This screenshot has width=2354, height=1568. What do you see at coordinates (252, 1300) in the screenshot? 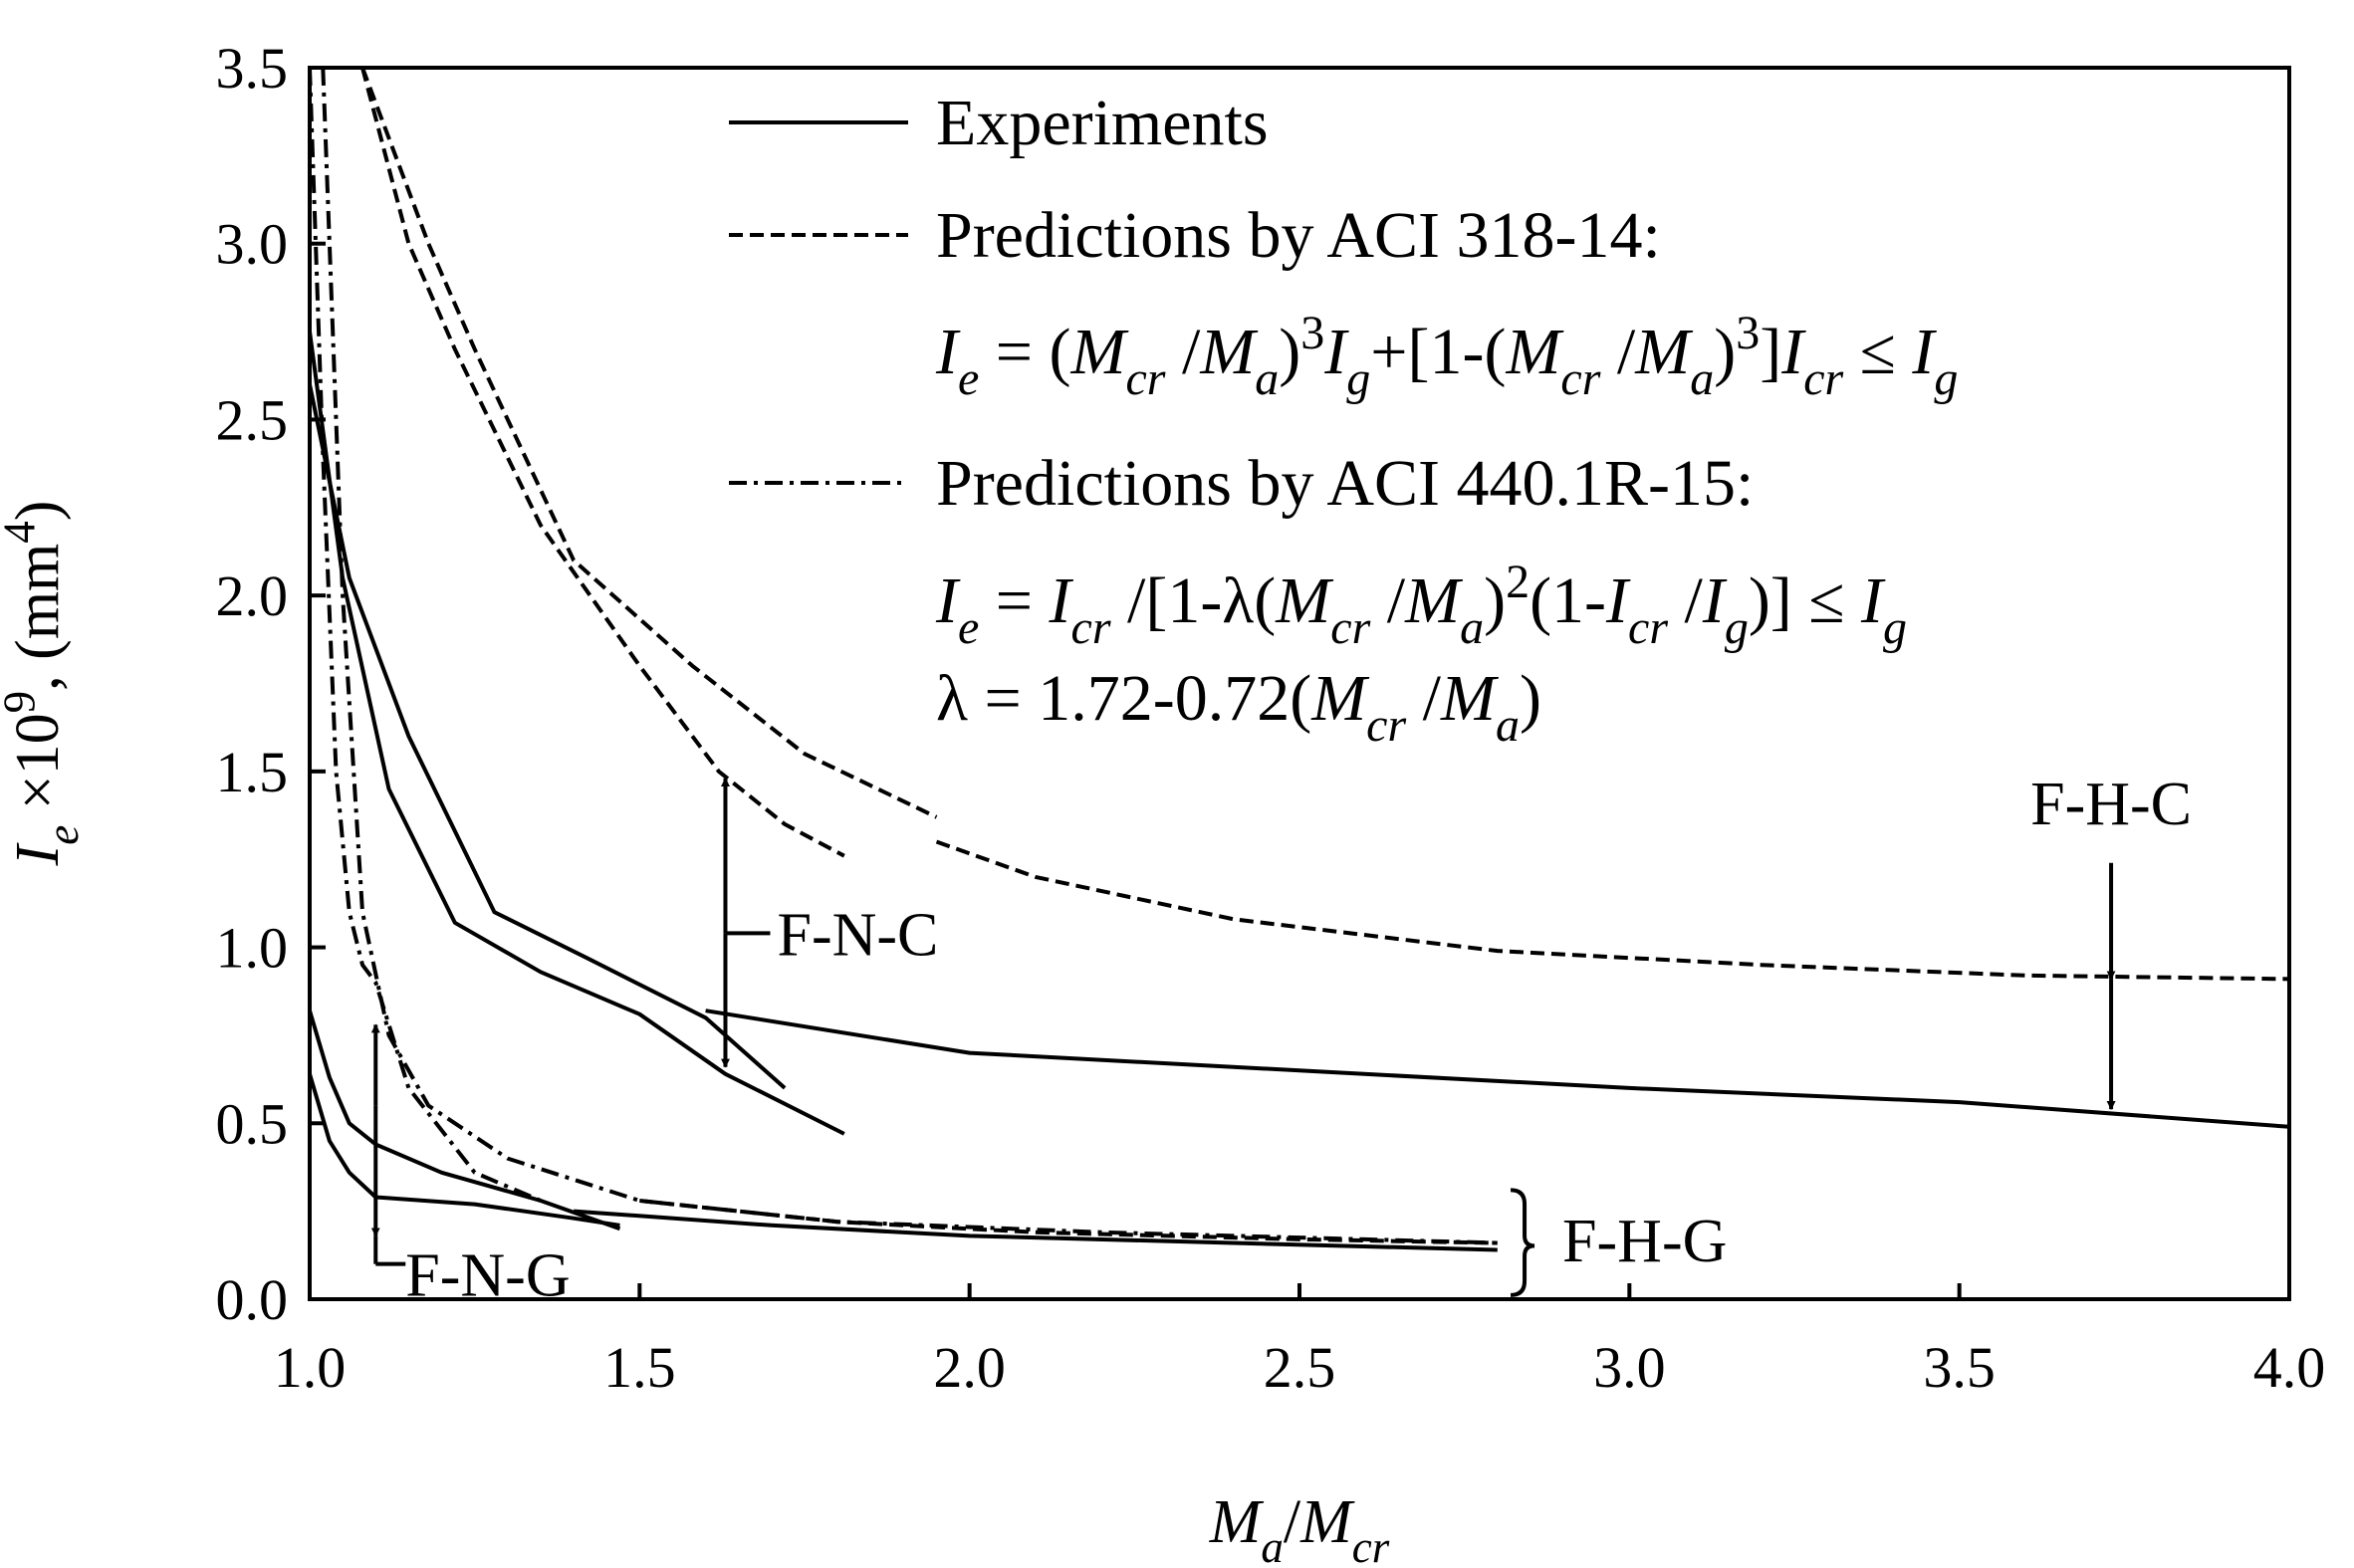
I see `y-tick-label: 0.0` at bounding box center [252, 1300].